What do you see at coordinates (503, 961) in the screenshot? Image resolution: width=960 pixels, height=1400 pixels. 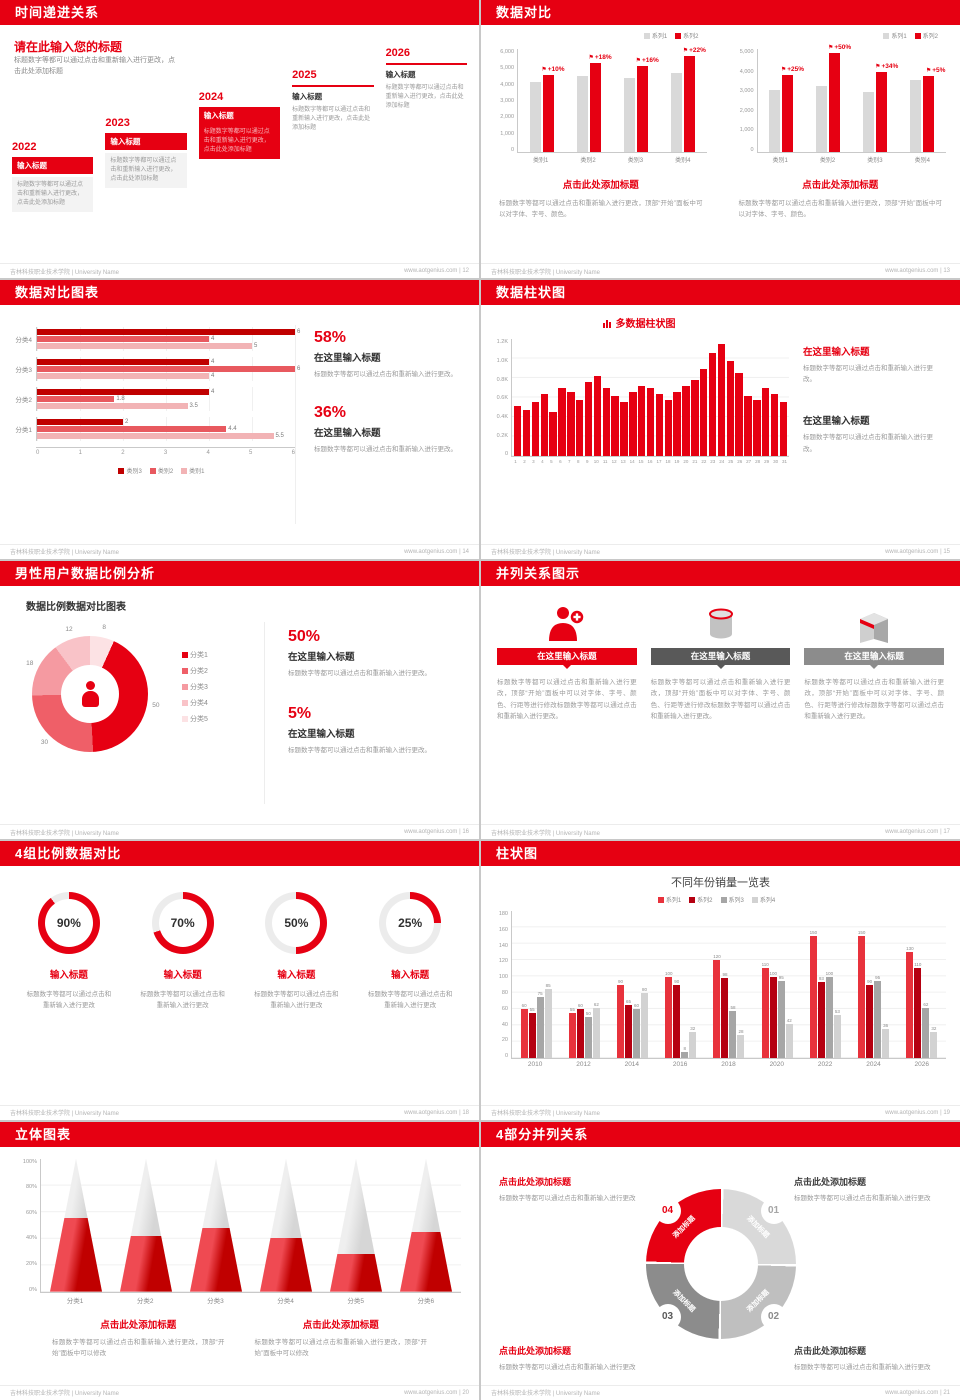 I see `axis-tick: 120` at bounding box center [503, 961].